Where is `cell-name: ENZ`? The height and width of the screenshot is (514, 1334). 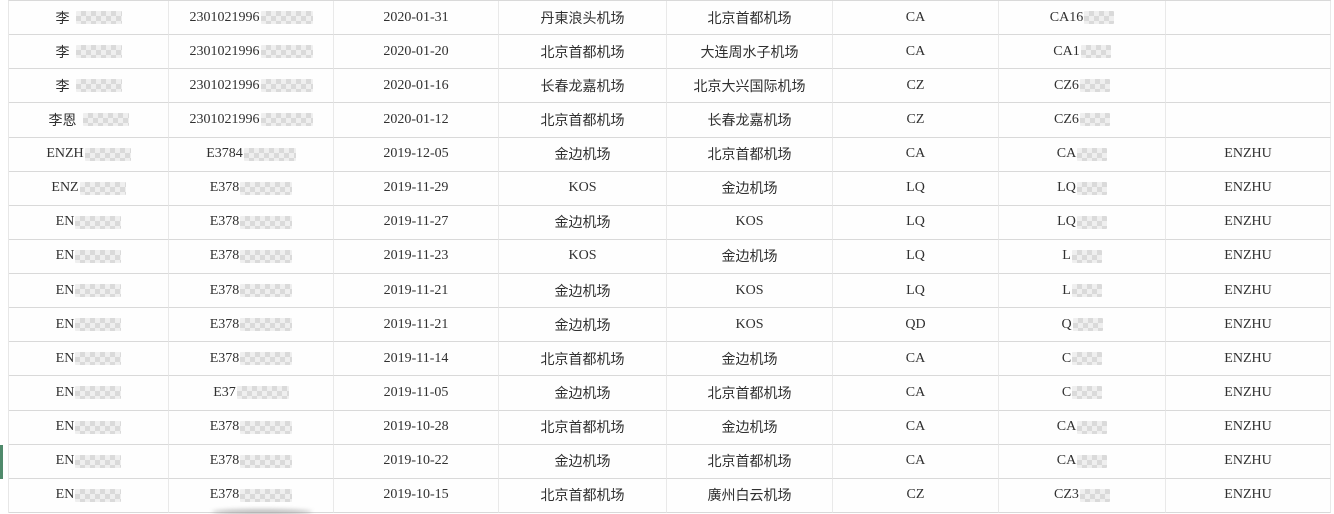 cell-name: ENZ is located at coordinates (89, 188).